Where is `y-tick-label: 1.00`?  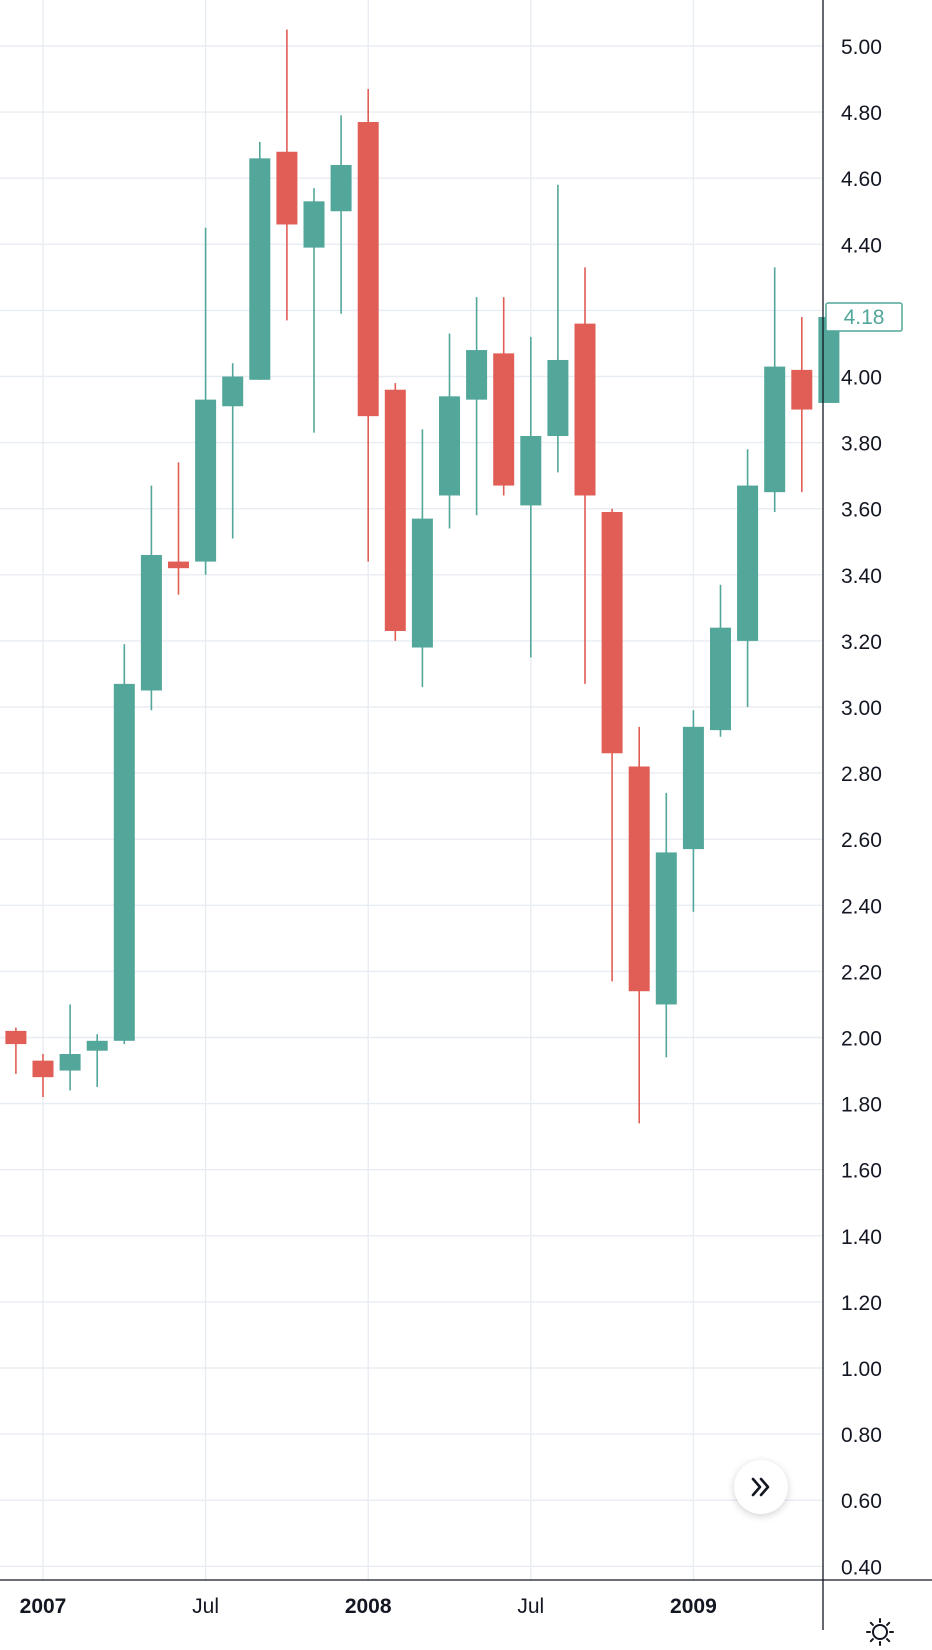 y-tick-label: 1.00 is located at coordinates (861, 1369).